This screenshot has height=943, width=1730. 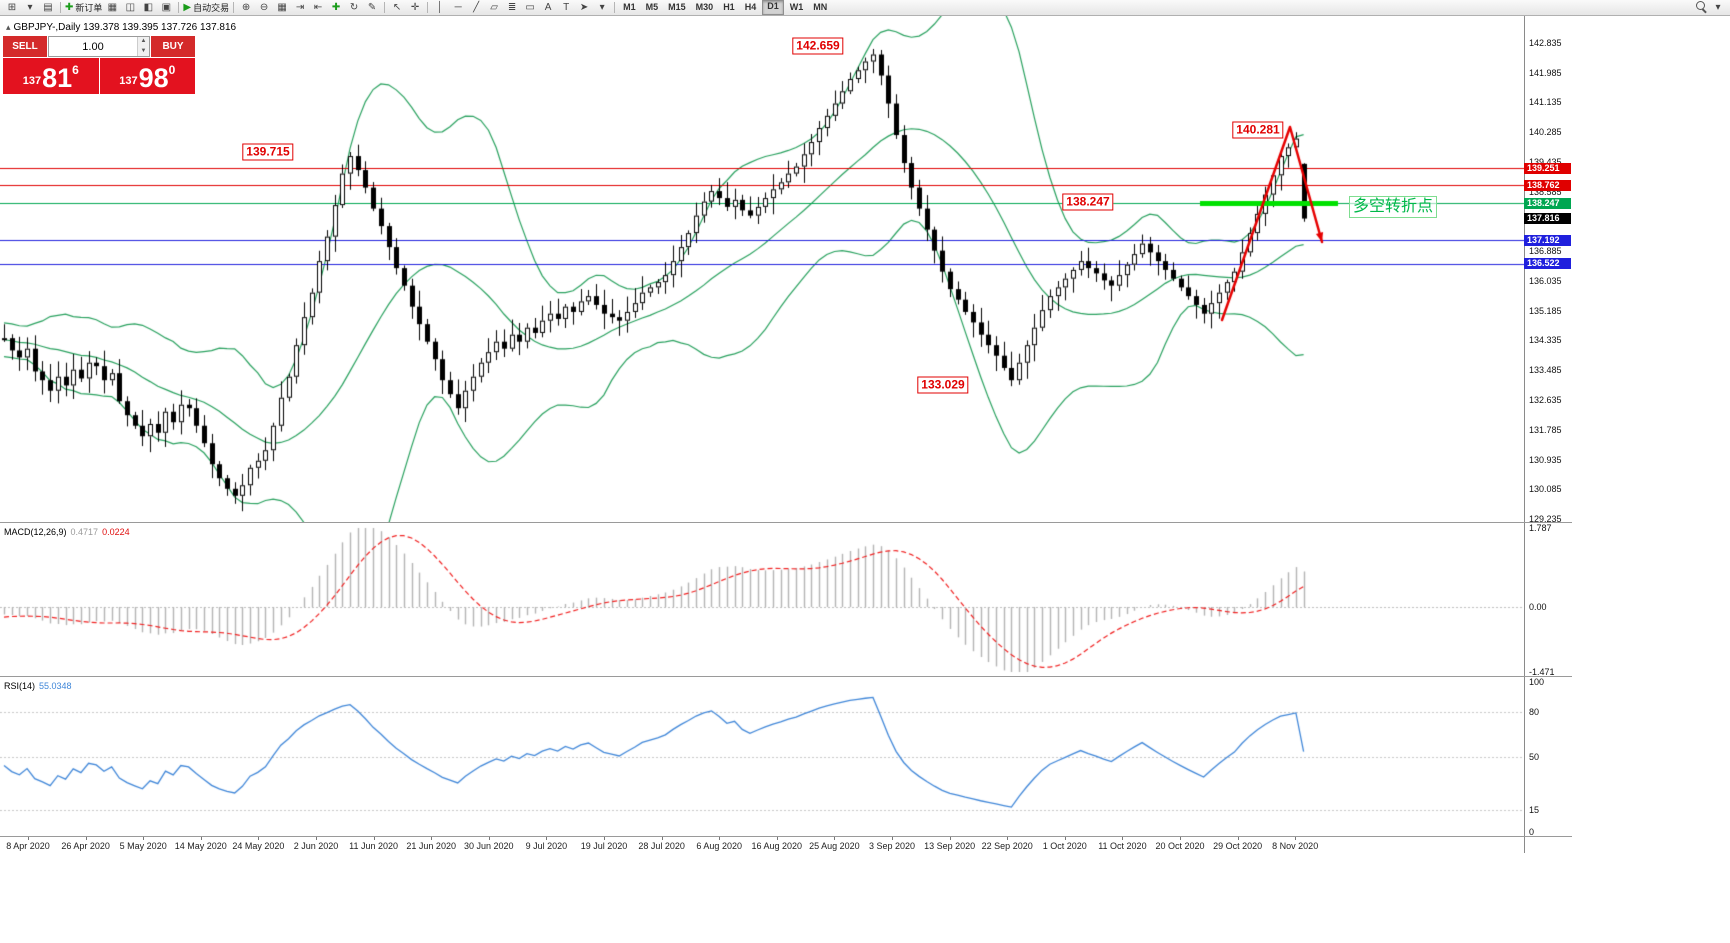 I want to click on timeframe-m1: M1, so click(x=629, y=7).